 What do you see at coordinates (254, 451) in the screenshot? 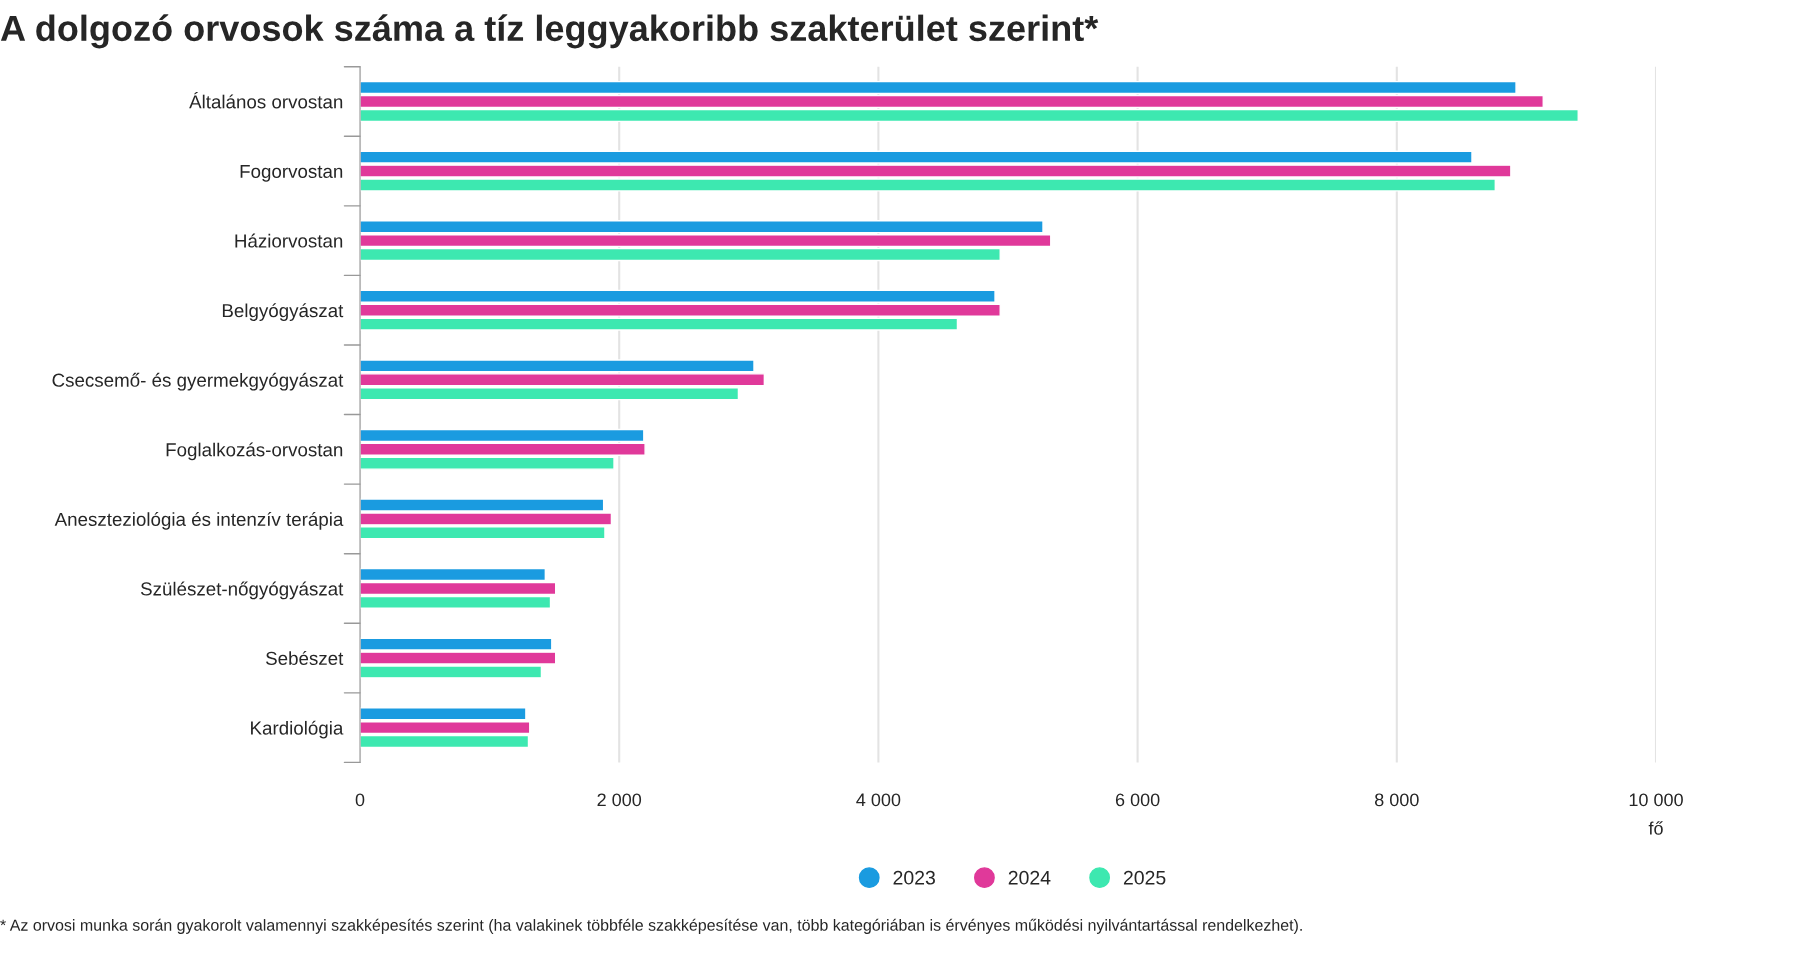
I see `y-tick-label: Foglalkozás-orvostan` at bounding box center [254, 451].